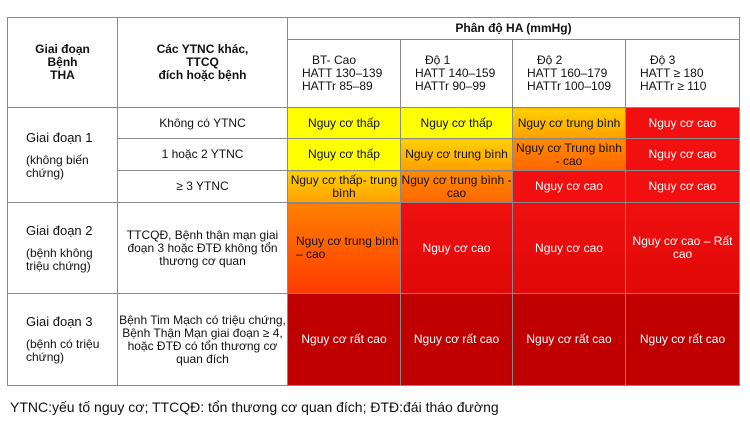 Image resolution: width=750 pixels, height=424 pixels. I want to click on bp-grade-title: Phân độ HA (mmHg), so click(513, 28).